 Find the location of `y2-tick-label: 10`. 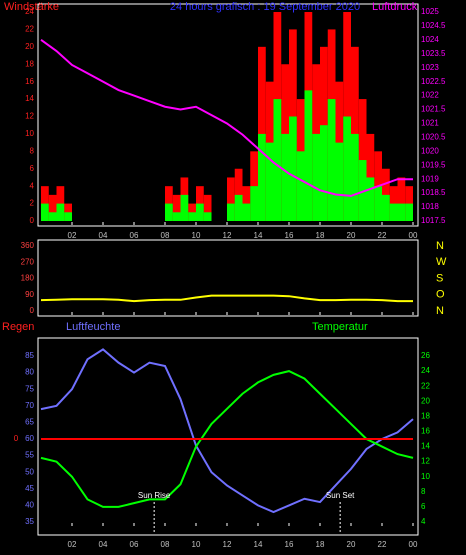

y2-tick-label: 10 is located at coordinates (425, 476).